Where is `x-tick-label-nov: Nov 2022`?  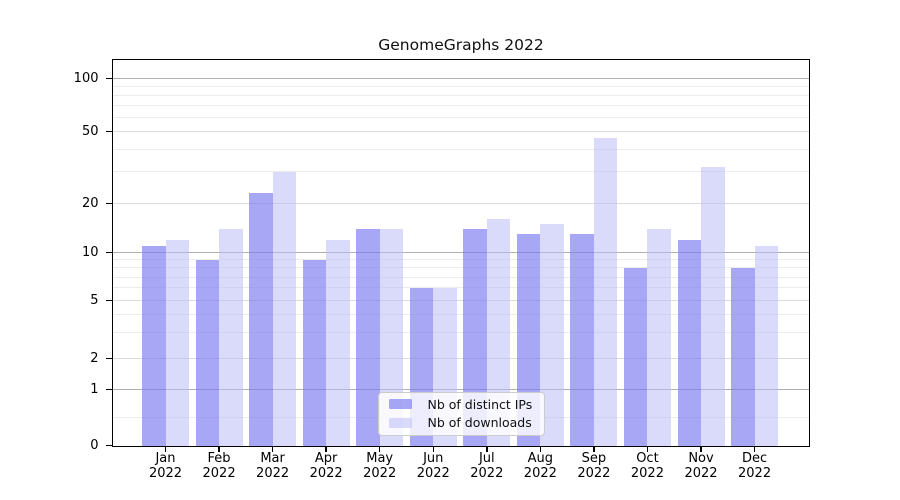 x-tick-label-nov: Nov 2022 is located at coordinates (701, 466).